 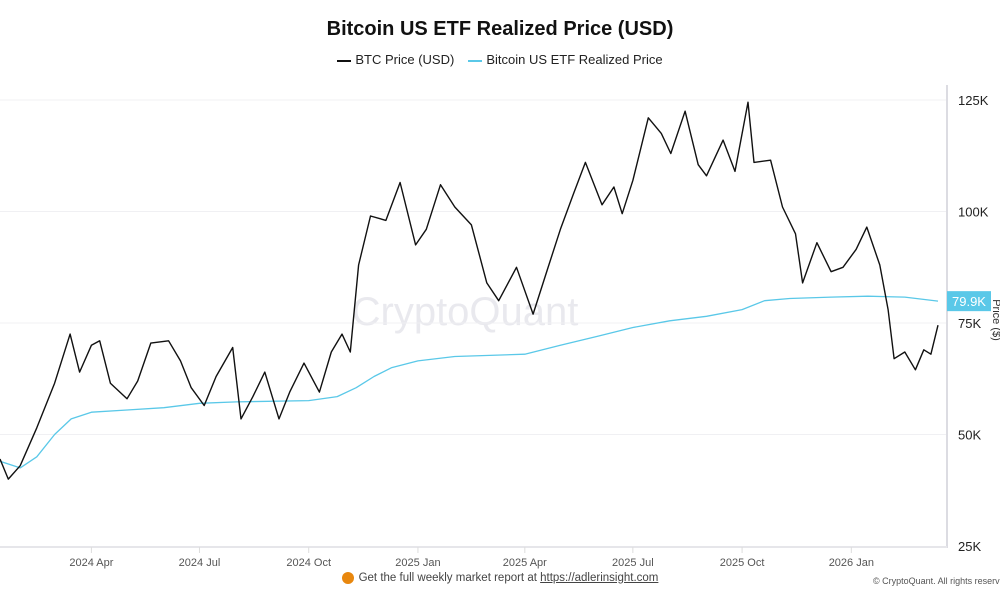 What do you see at coordinates (449, 578) in the screenshot?
I see `footer-text: Get the full weekly market report at` at bounding box center [449, 578].